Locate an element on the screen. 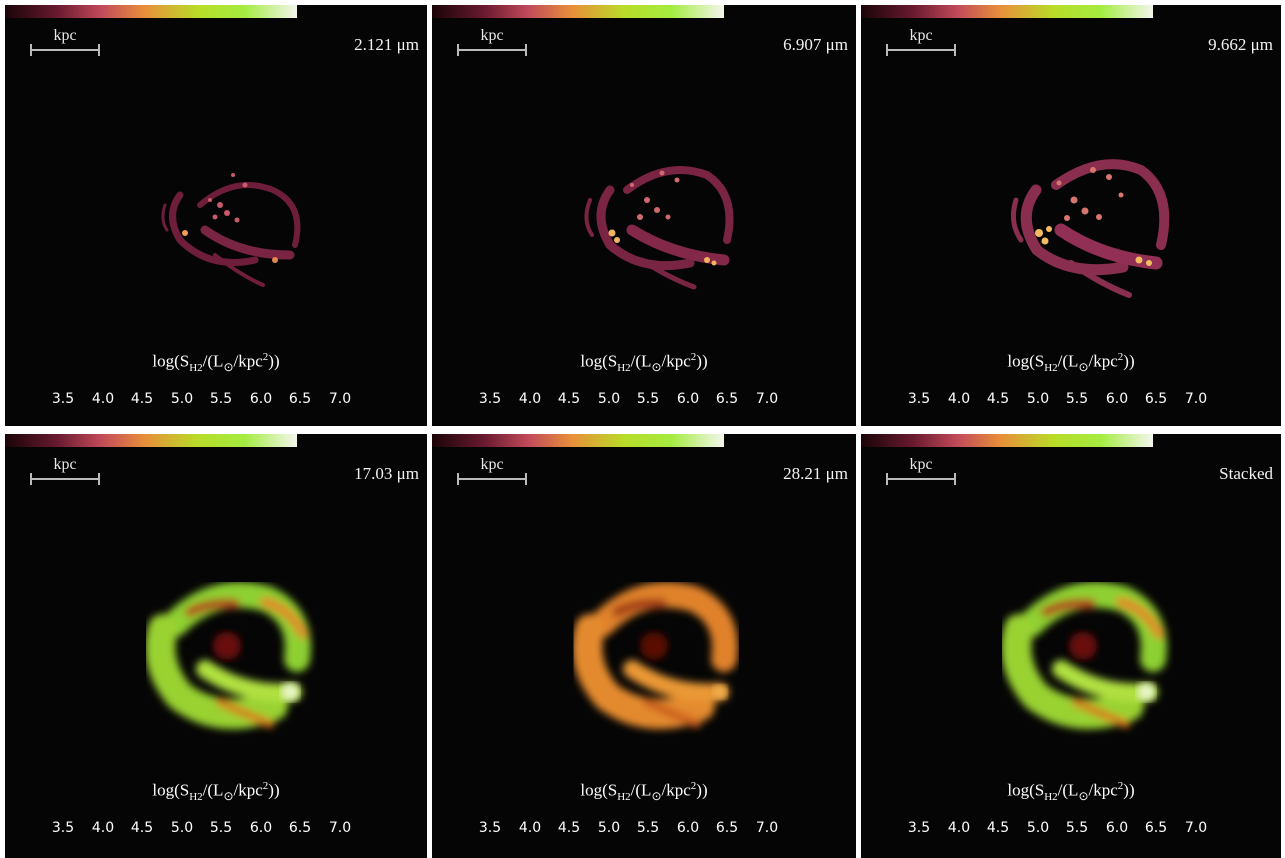 The image size is (1285, 858). wavelength-label: Stacked is located at coordinates (1246, 473).